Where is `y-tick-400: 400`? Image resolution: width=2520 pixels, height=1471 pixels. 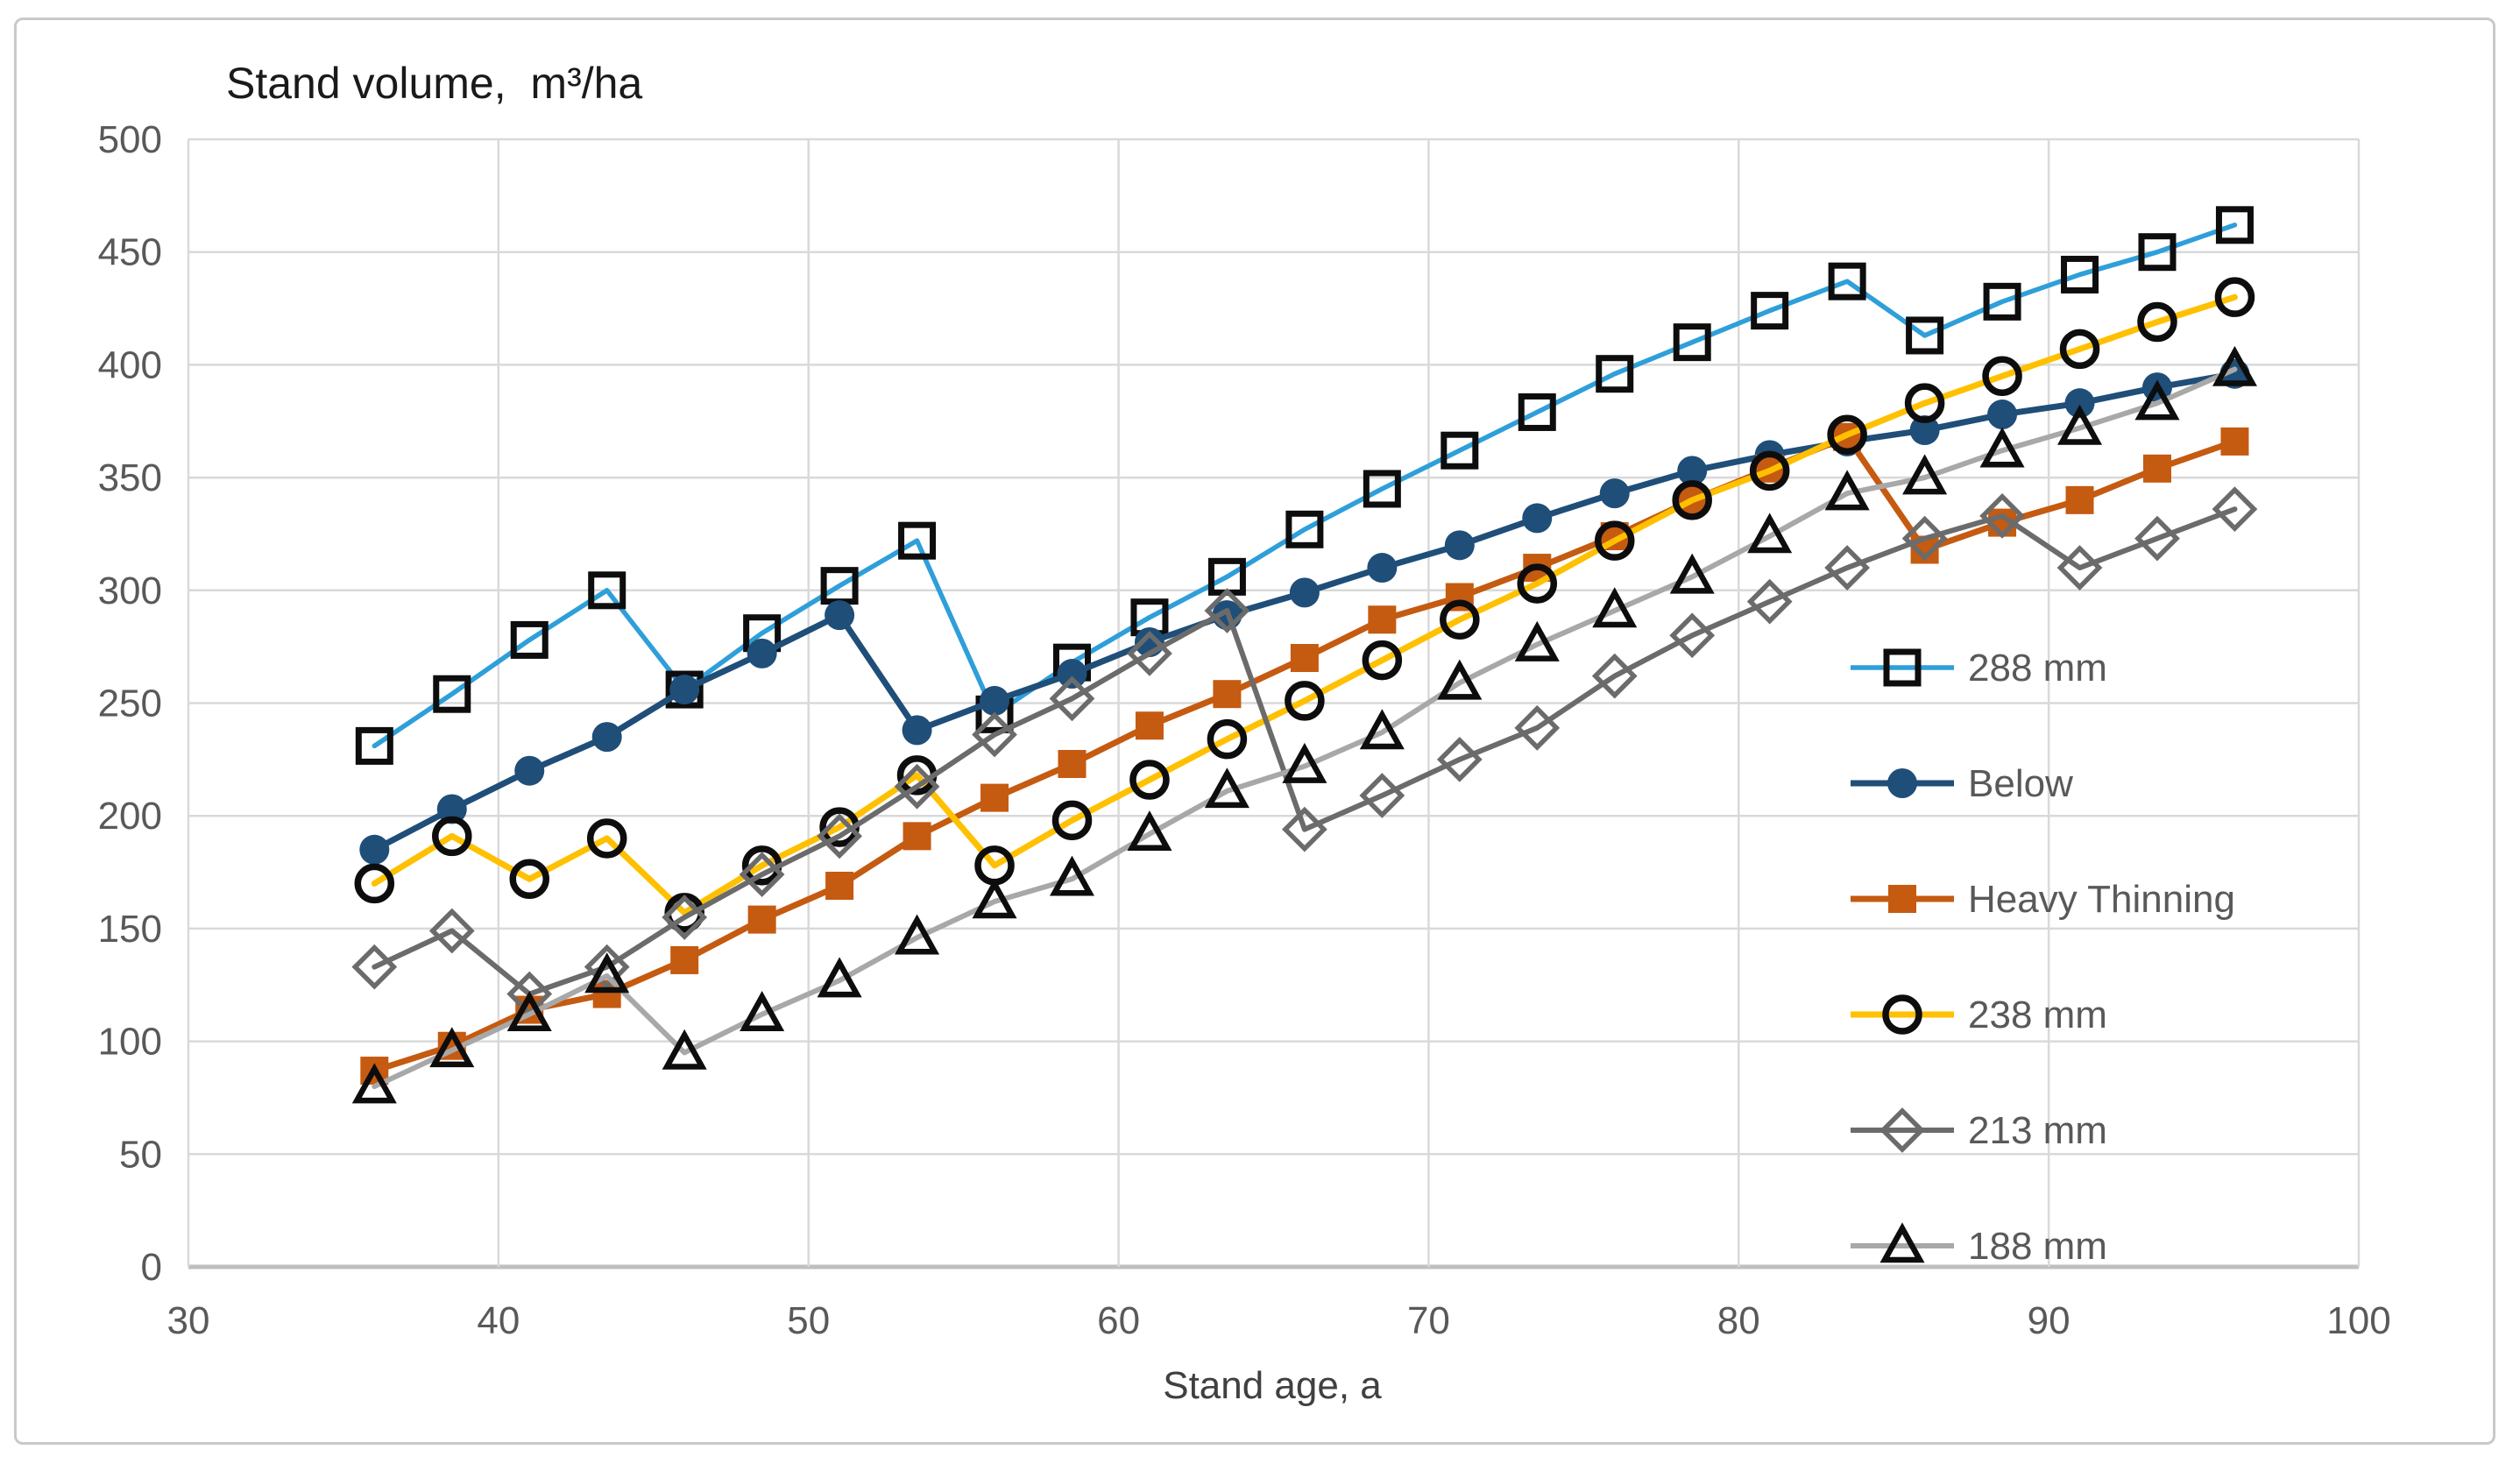 y-tick-400: 400 is located at coordinates (130, 365).